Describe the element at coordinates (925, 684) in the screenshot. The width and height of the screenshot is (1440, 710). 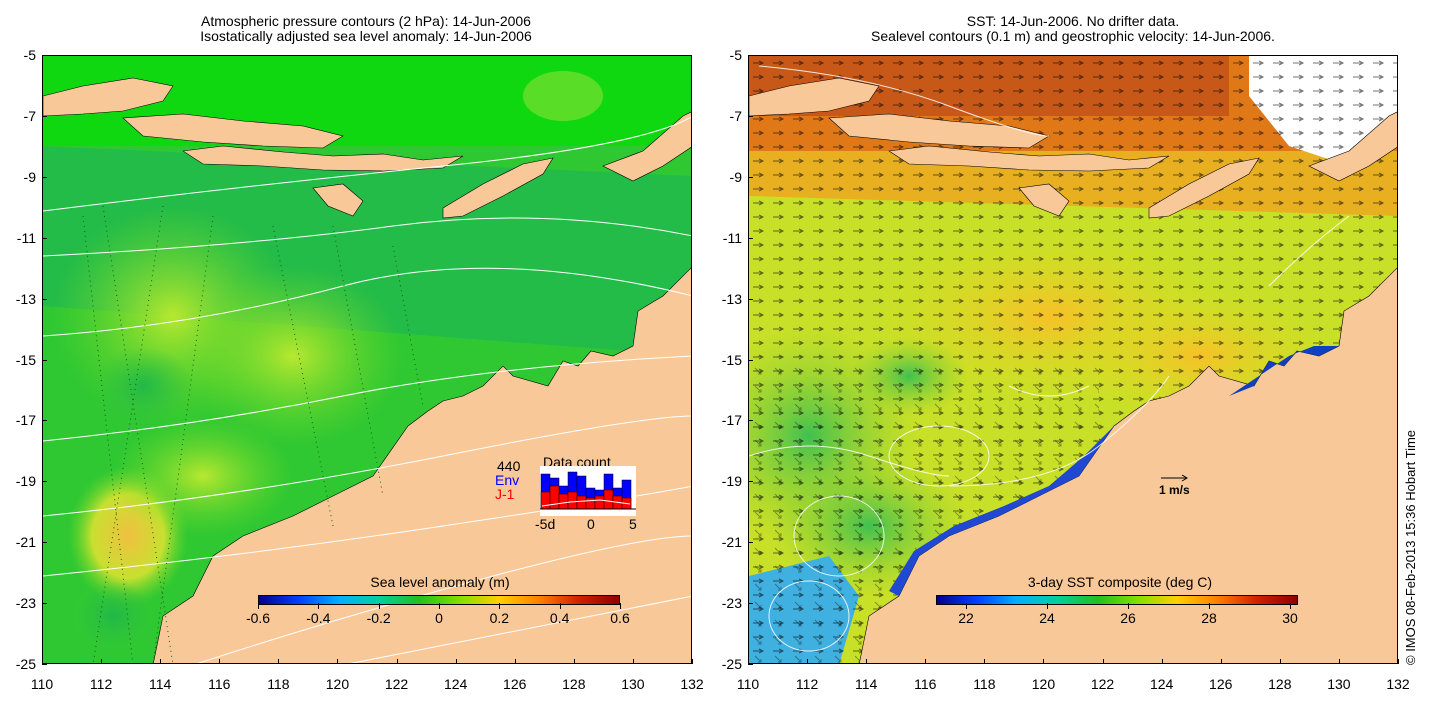
I see `right-map-x-tick-label: 116` at that location.